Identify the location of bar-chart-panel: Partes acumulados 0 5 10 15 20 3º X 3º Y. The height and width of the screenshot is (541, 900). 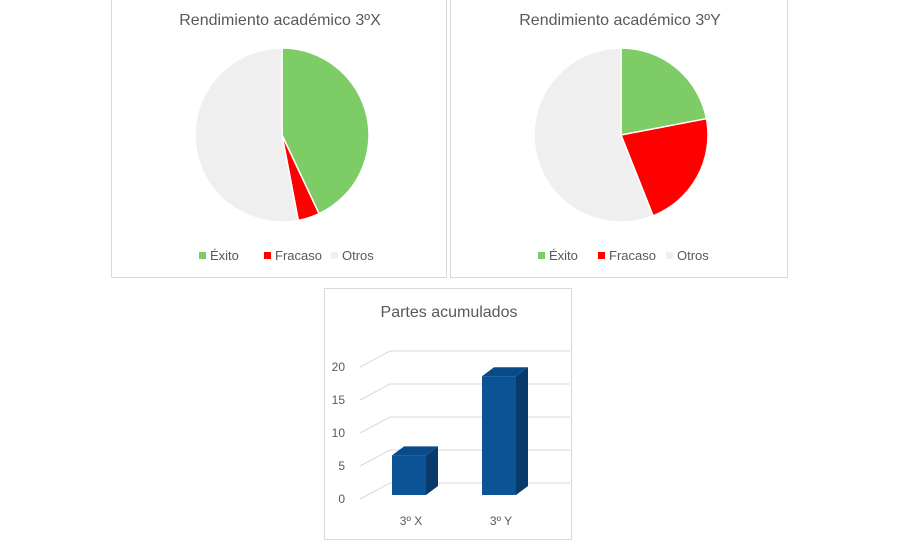
(448, 414).